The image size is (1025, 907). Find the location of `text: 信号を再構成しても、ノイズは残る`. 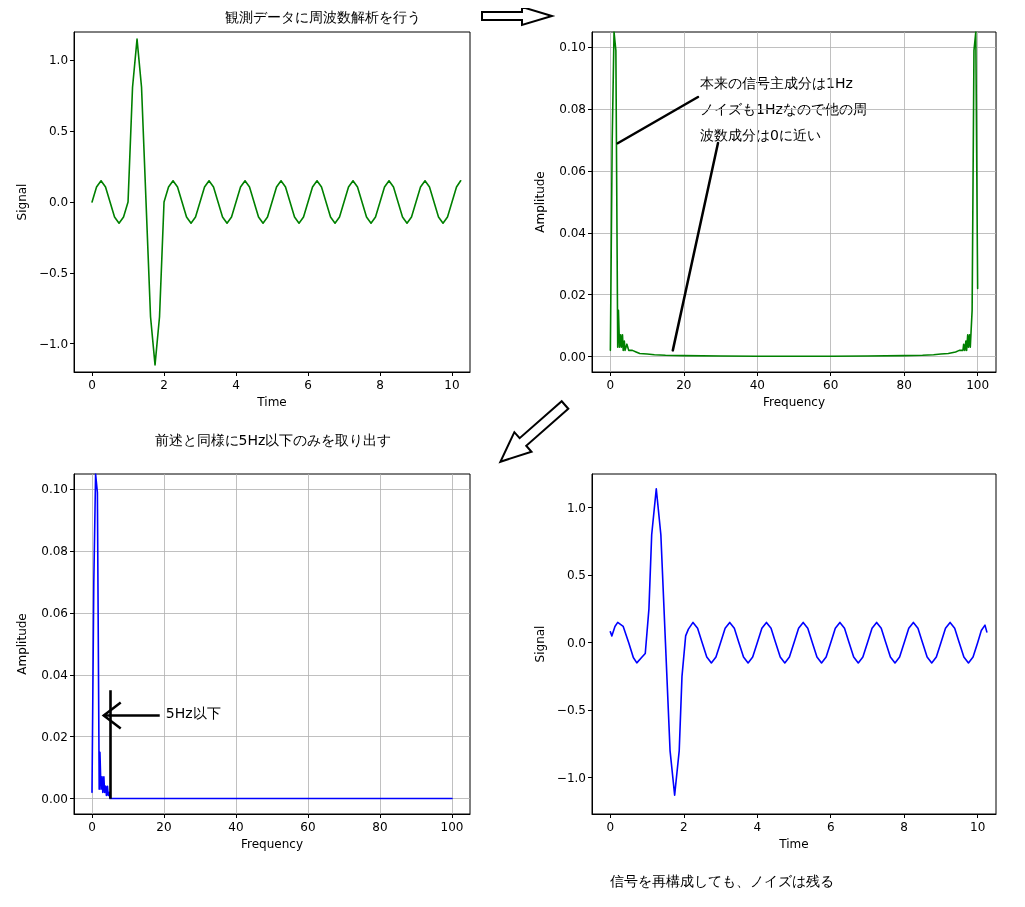

text: 信号を再構成しても、ノイズは残る is located at coordinates (722, 881).